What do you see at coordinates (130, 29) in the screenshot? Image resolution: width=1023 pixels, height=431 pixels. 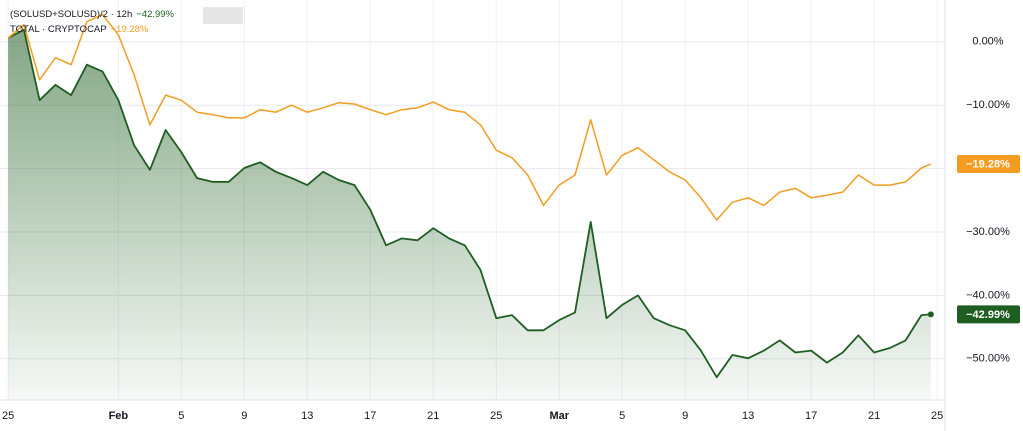 I see `legend-value: −19.28%` at bounding box center [130, 29].